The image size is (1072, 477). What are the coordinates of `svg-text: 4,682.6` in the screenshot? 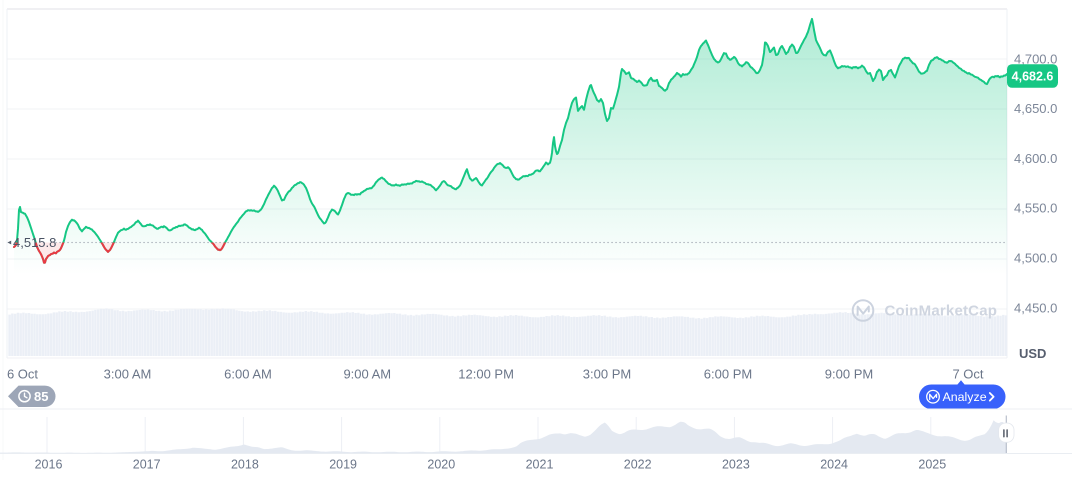 It's located at (1033, 77).